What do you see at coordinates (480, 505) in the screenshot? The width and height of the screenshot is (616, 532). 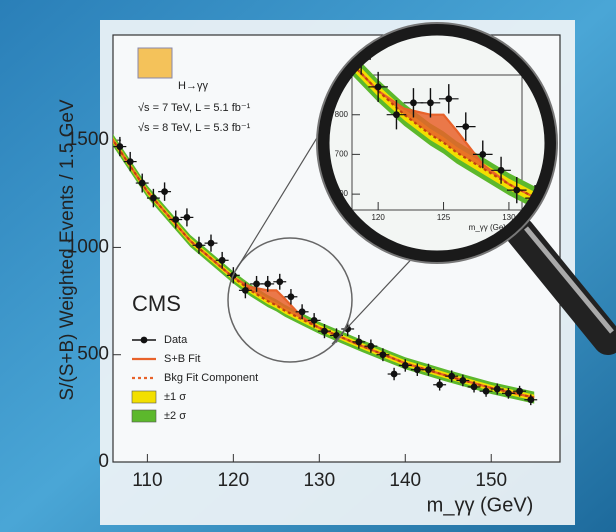 I see `x-axis-label: m_γγ (GeV)` at bounding box center [480, 505].